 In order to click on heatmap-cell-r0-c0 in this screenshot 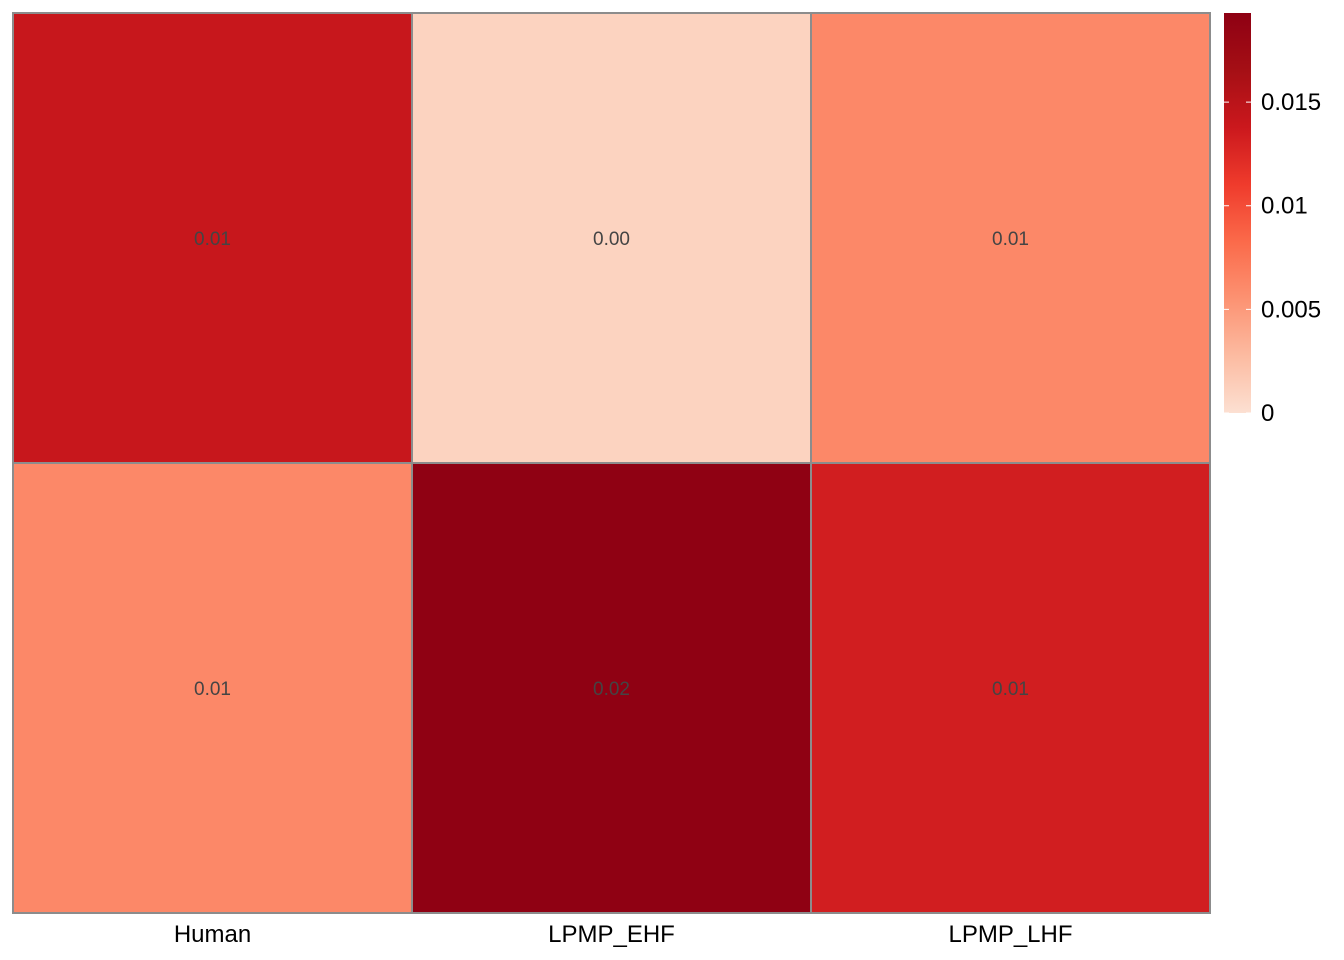, I will do `click(212, 238)`.